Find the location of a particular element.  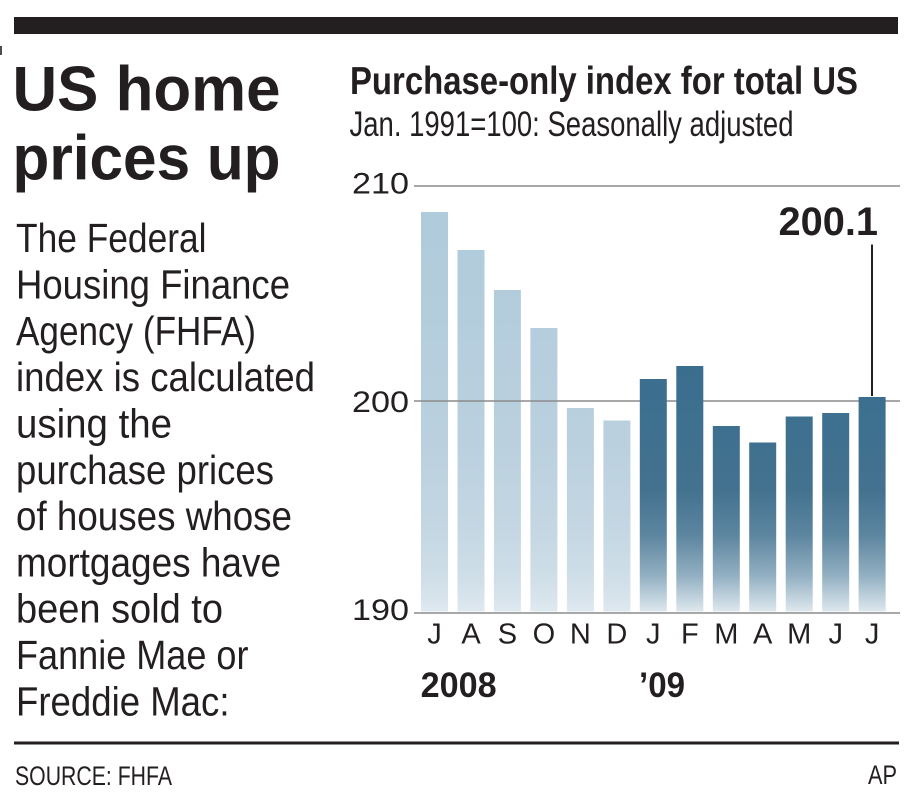

svg-text: S is located at coordinates (507, 635).